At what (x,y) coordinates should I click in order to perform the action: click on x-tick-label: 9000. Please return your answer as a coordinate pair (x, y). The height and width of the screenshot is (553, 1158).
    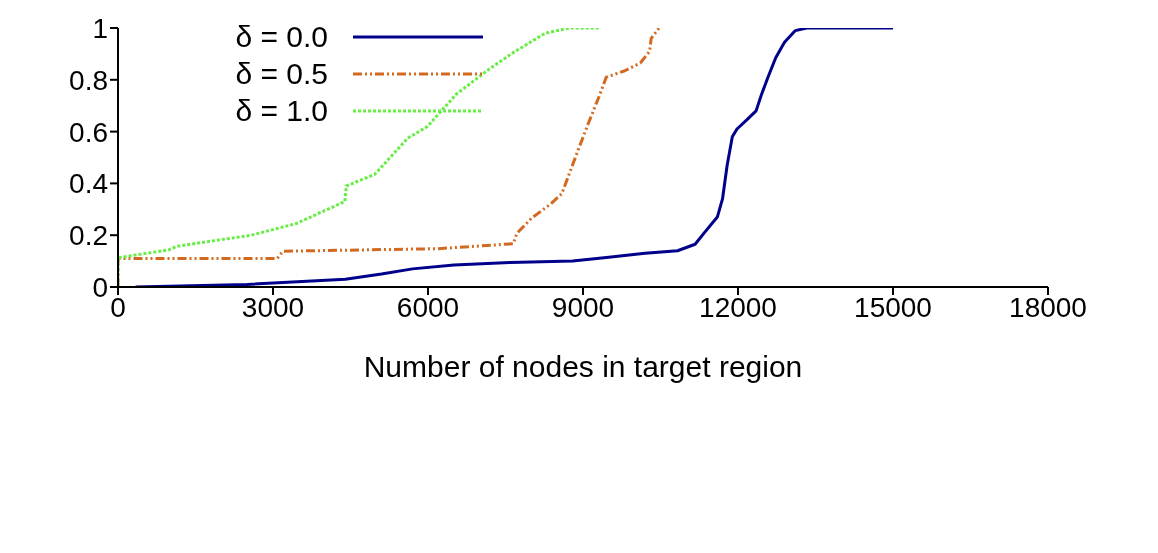
    Looking at the image, I should click on (583, 307).